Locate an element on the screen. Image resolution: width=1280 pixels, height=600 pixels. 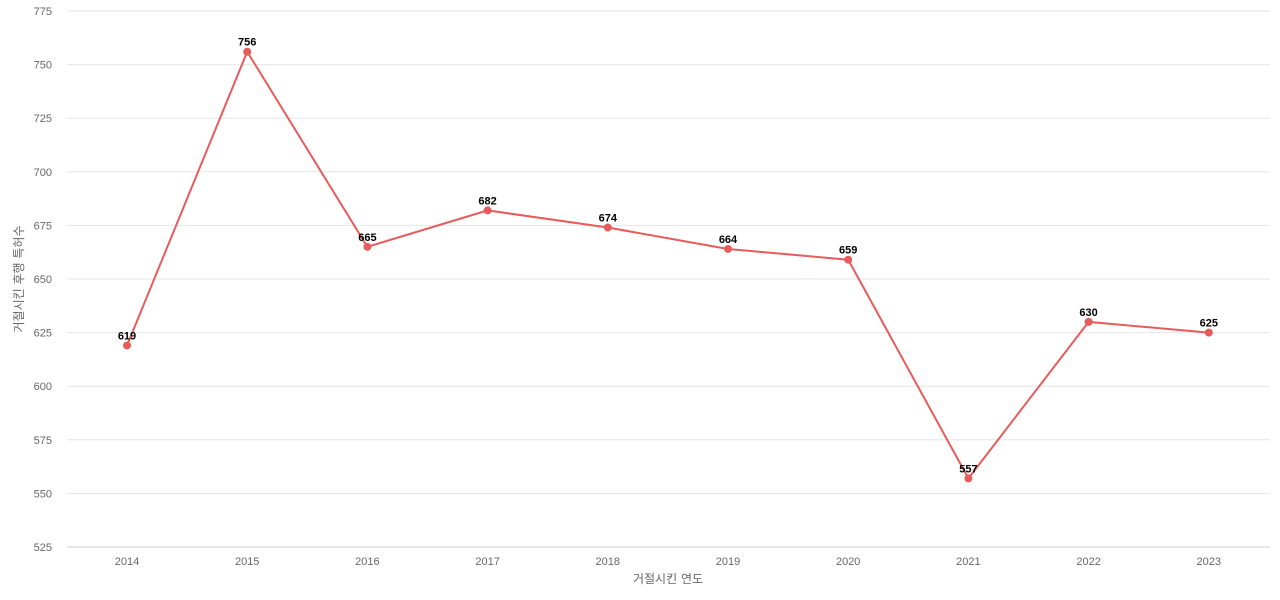
data-label: 625 is located at coordinates (1209, 324).